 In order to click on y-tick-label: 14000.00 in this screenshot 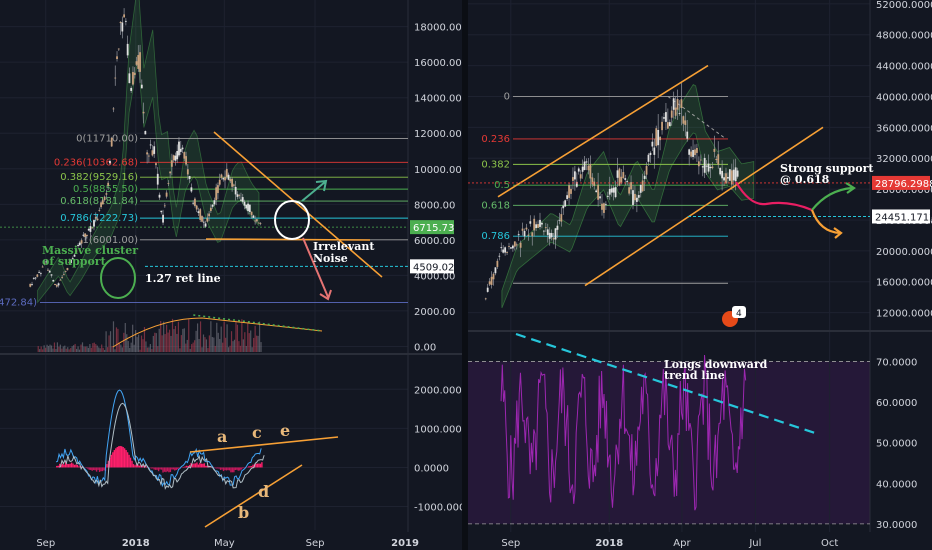, I will do `click(438, 99)`.